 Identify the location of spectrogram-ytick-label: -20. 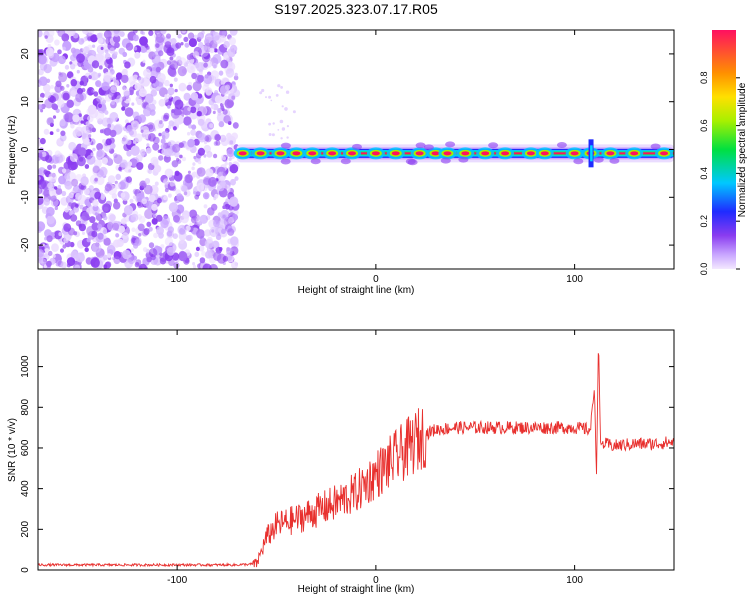
(25, 244).